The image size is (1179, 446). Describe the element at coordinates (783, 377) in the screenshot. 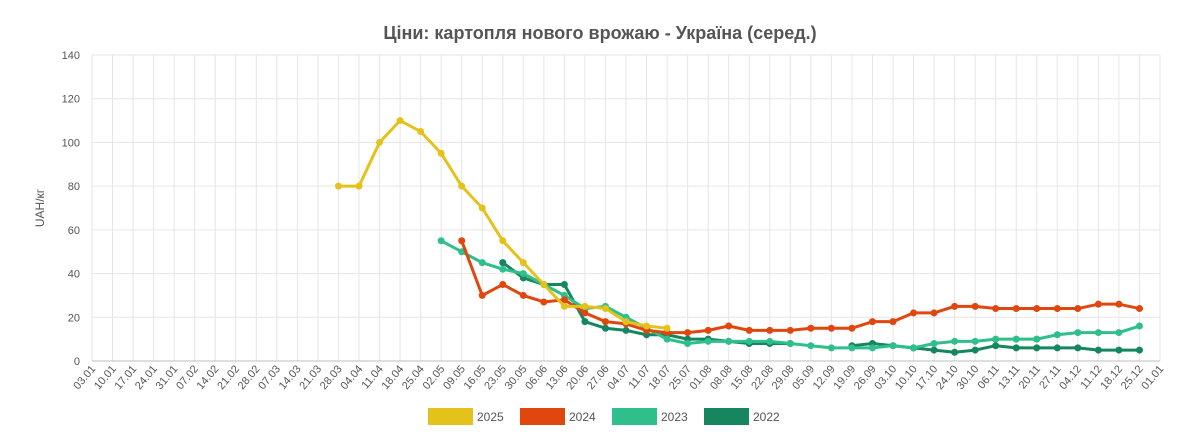

I see `x-tick-label: 29.08` at that location.